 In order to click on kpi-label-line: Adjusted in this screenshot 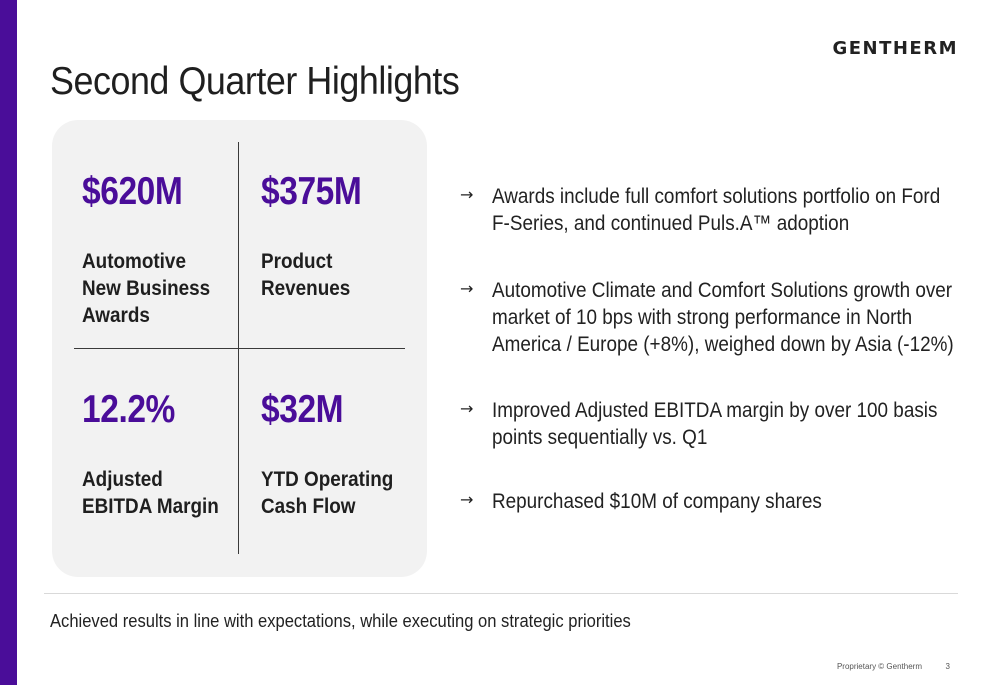, I will do `click(122, 479)`.